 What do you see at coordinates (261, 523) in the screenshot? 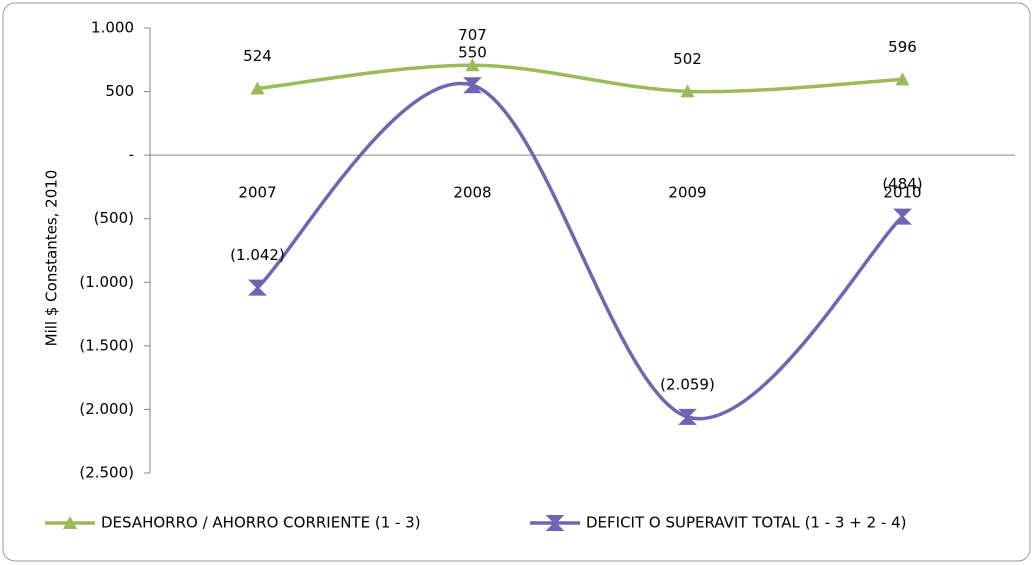
I see `legend-label: DESAHORRO / AHORRO CORRIENTE (1 - 3)` at bounding box center [261, 523].